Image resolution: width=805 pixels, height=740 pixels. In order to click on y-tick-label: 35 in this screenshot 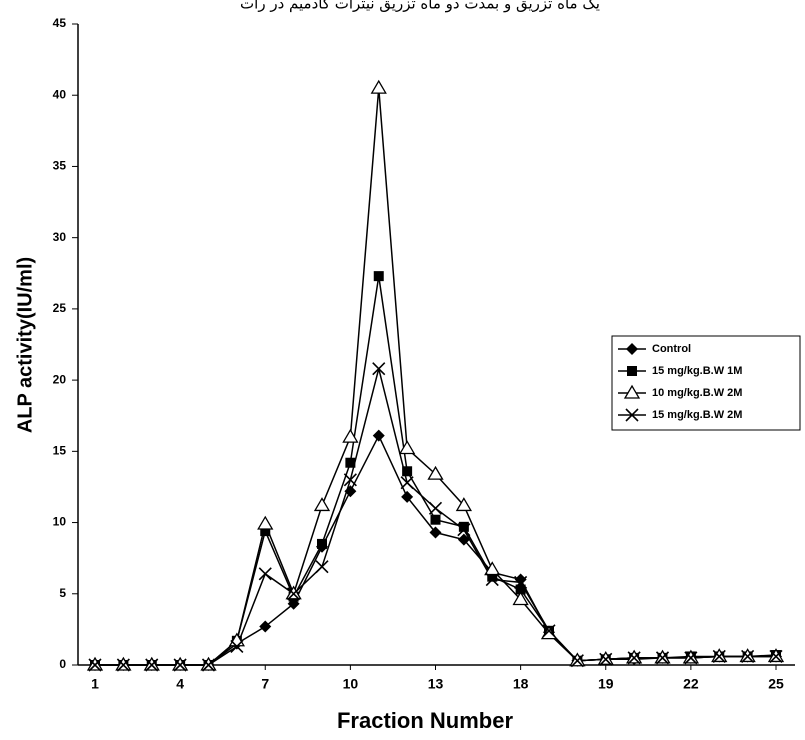, I will do `click(60, 166)`.